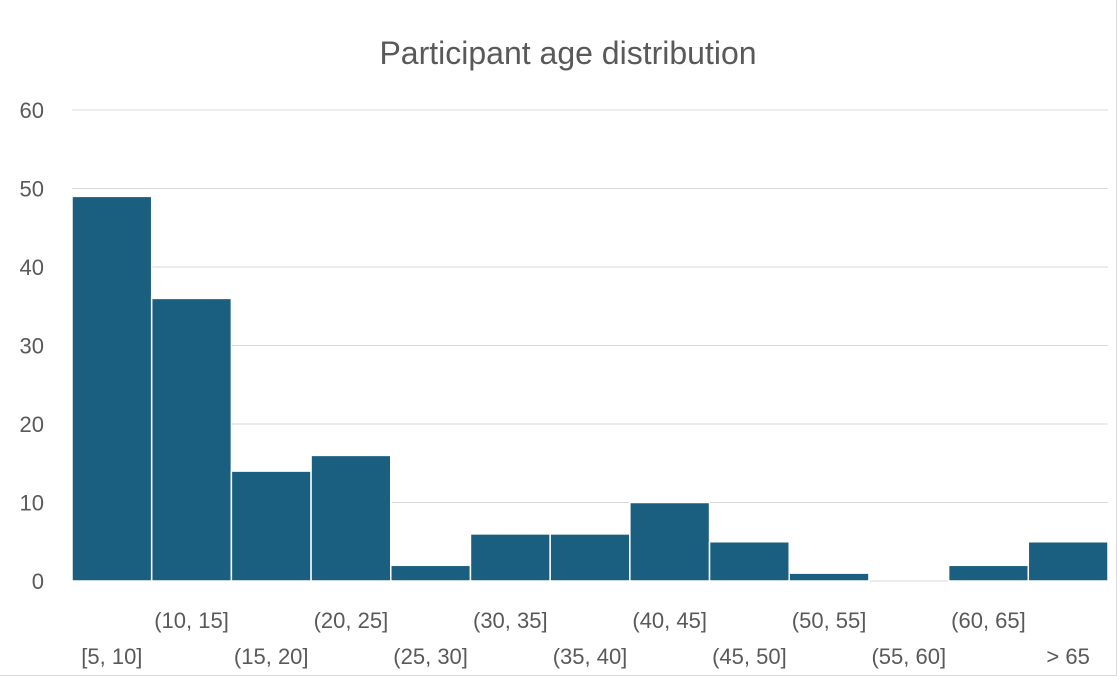  I want to click on y-tick-label: 30, so click(32, 346).